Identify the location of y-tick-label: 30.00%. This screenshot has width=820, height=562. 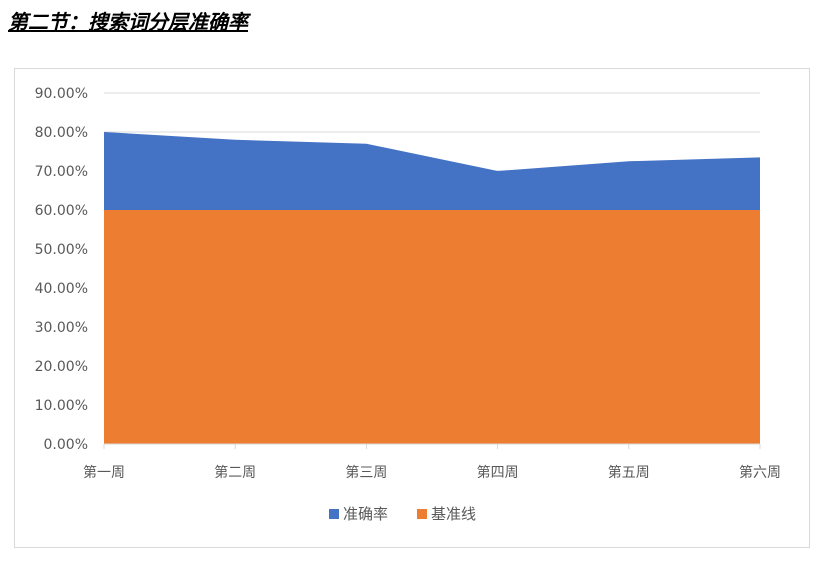
(61, 328).